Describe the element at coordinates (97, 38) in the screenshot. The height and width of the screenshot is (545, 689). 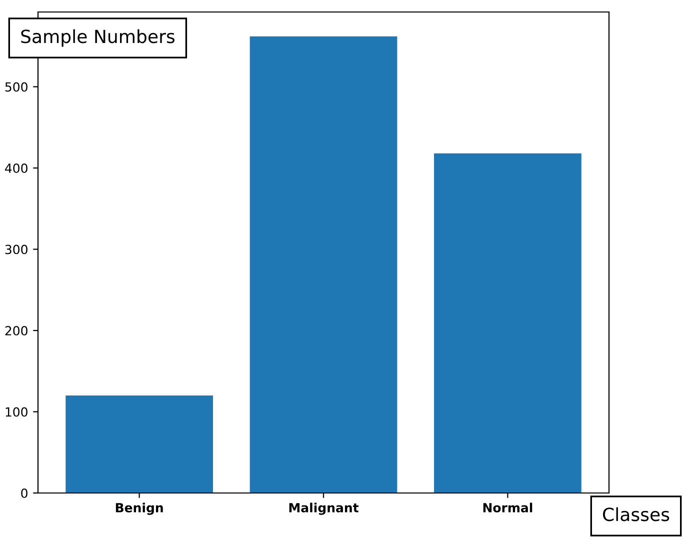
I see `y-axis-title: Sample Numbers` at that location.